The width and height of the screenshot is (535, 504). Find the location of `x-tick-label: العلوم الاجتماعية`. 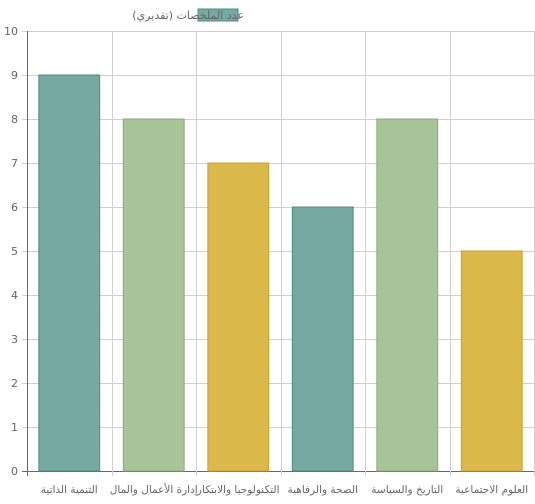

x-tick-label: العلوم الاجتماعية is located at coordinates (491, 490).